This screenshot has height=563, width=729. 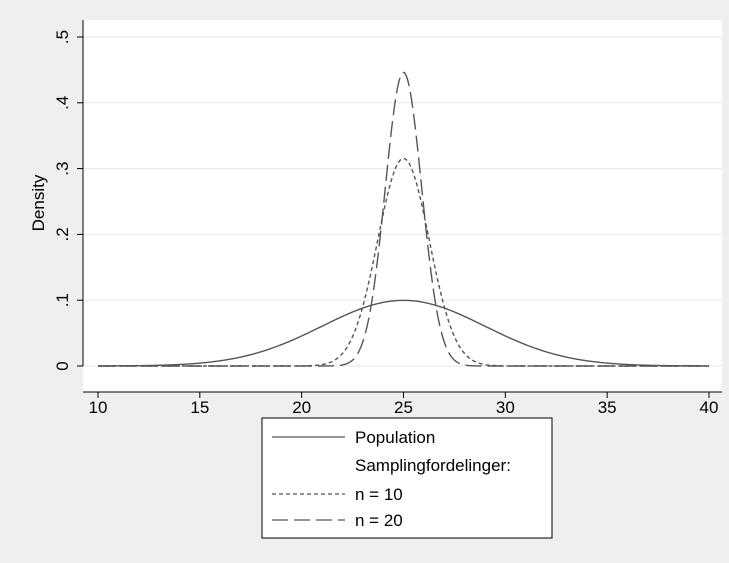 What do you see at coordinates (98, 407) in the screenshot?
I see `x-tick-label: 10` at bounding box center [98, 407].